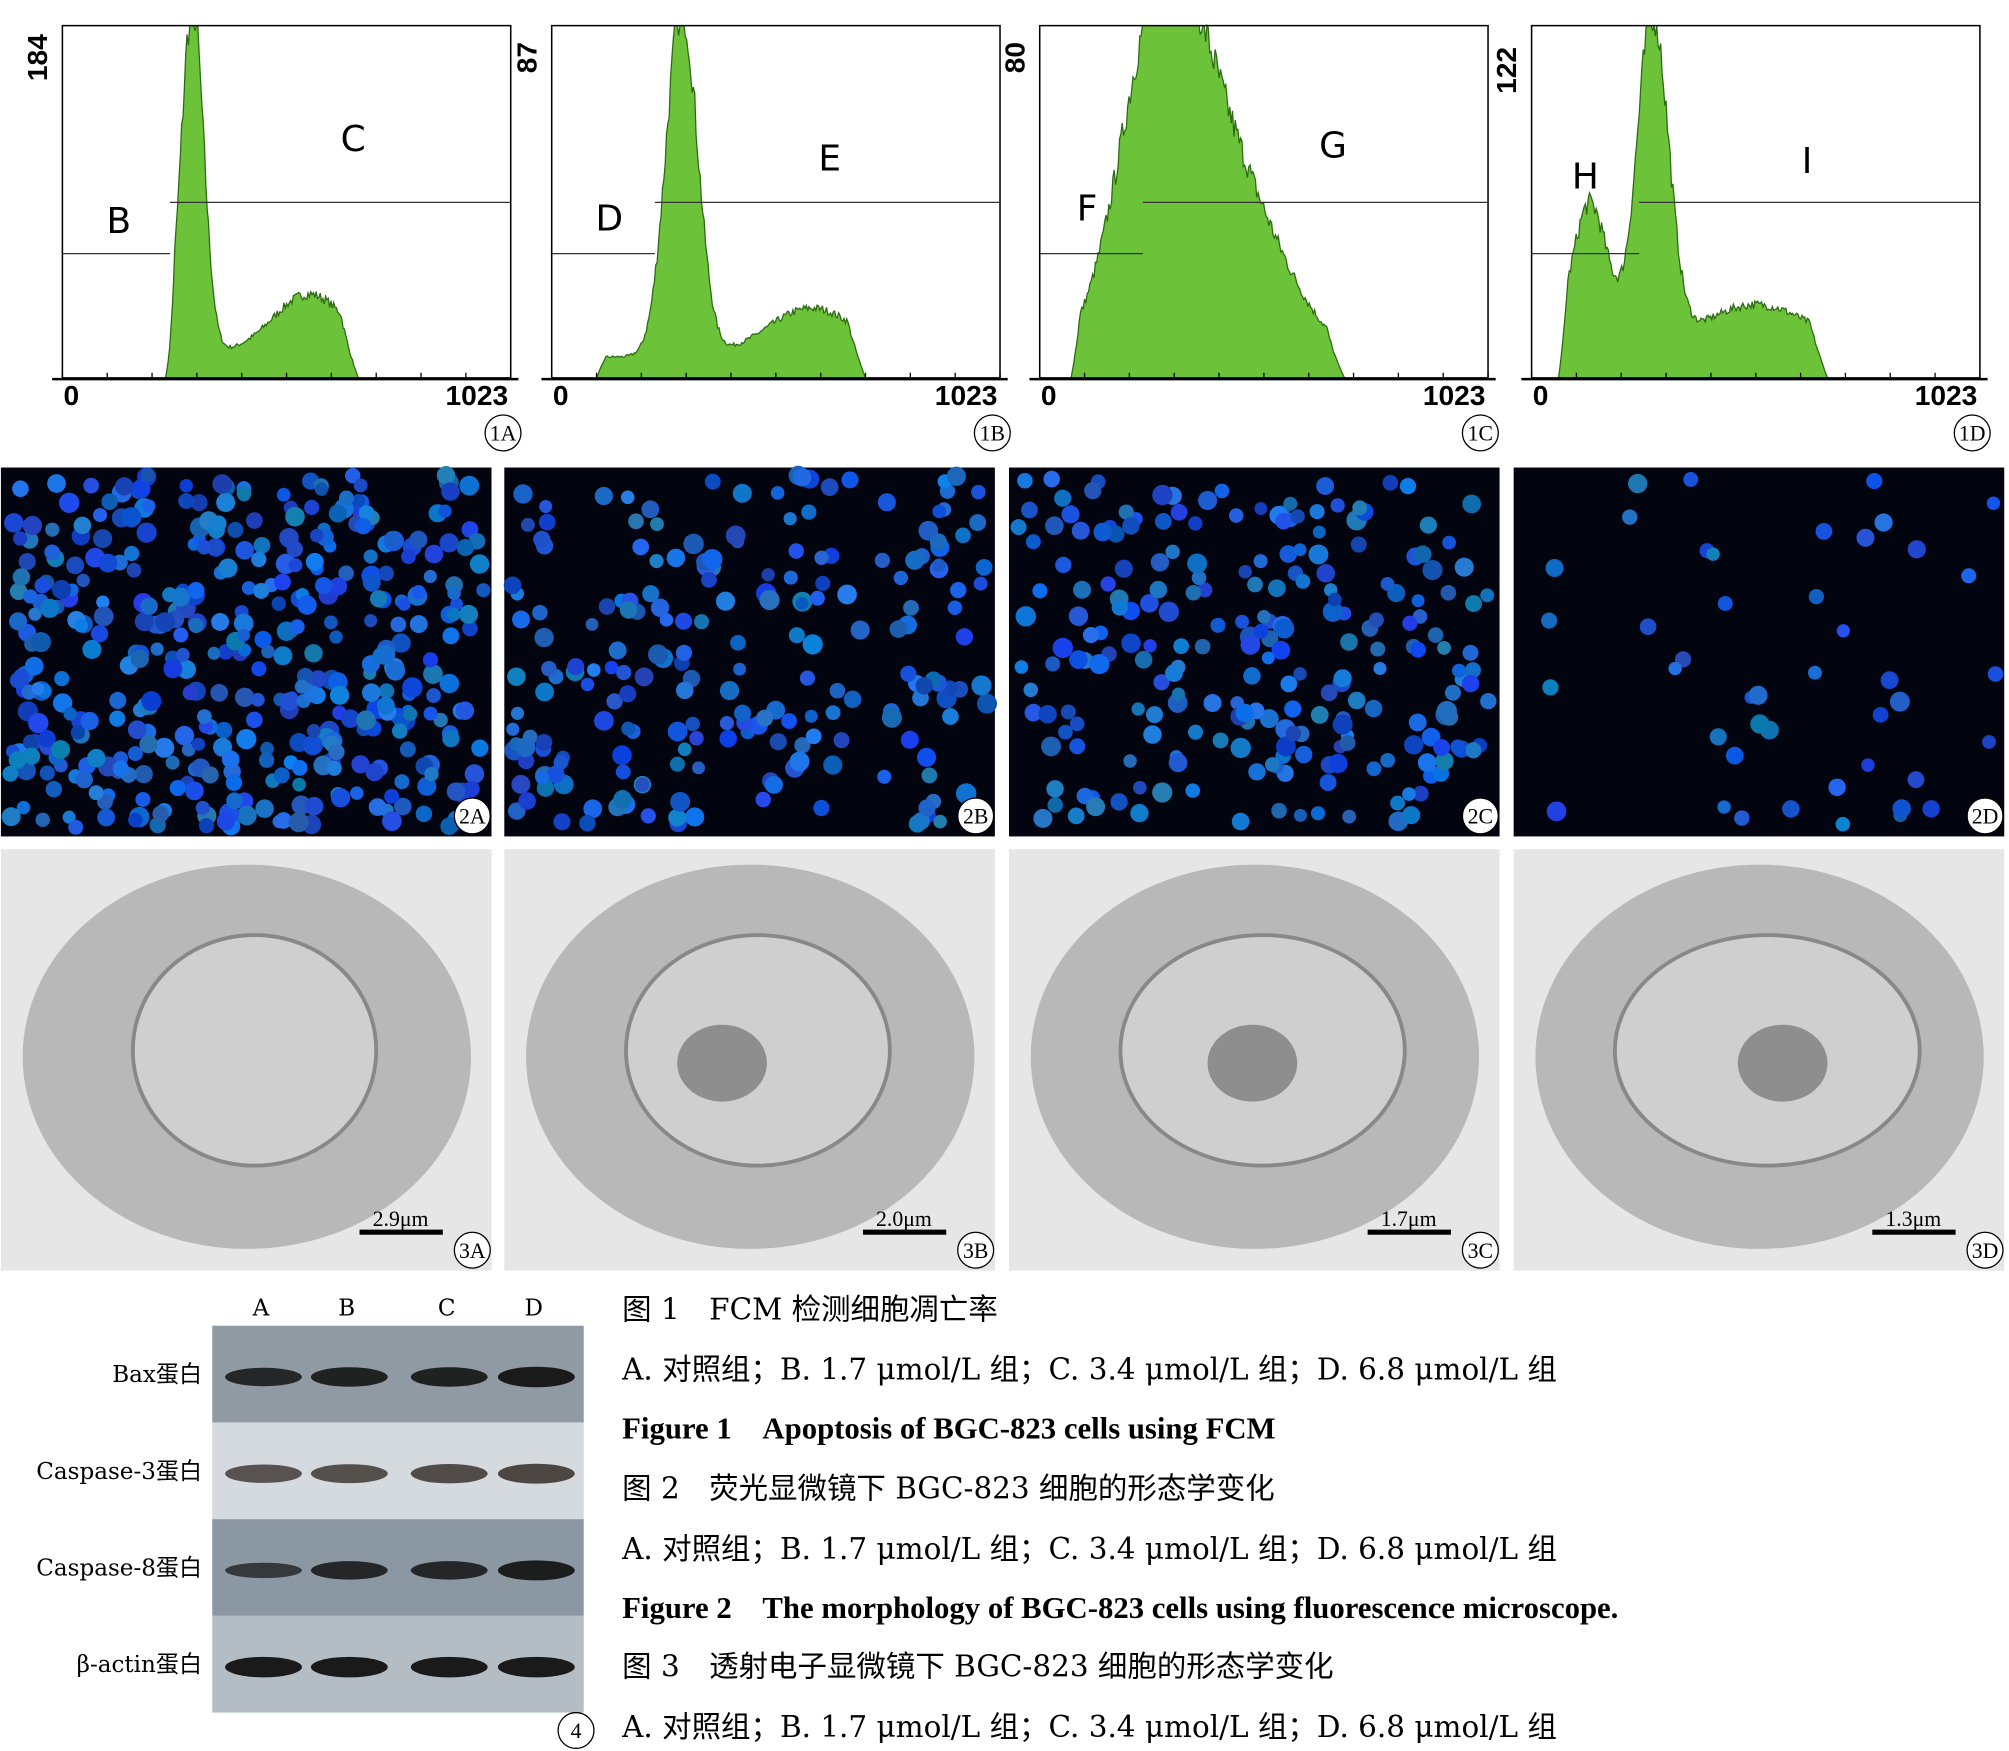 This screenshot has width=2009, height=1751. I want to click on protein-label: Caspase-3蛋白, so click(119, 1472).